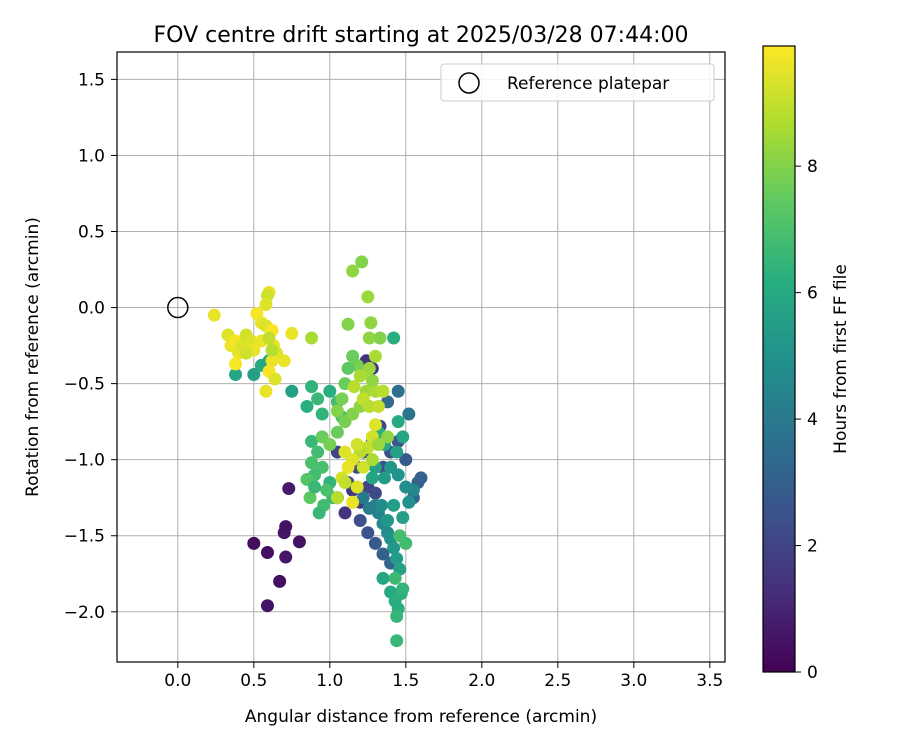 The image size is (900, 750). I want to click on colorbar-ticks: 0 2 4 6 8, so click(806, 420).